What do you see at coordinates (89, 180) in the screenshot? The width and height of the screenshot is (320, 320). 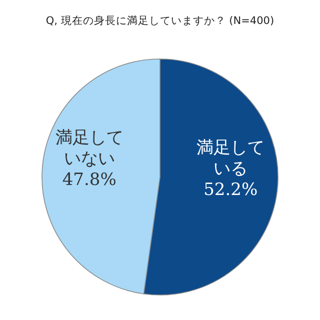 I see `data-label: 47.8%` at bounding box center [89, 180].